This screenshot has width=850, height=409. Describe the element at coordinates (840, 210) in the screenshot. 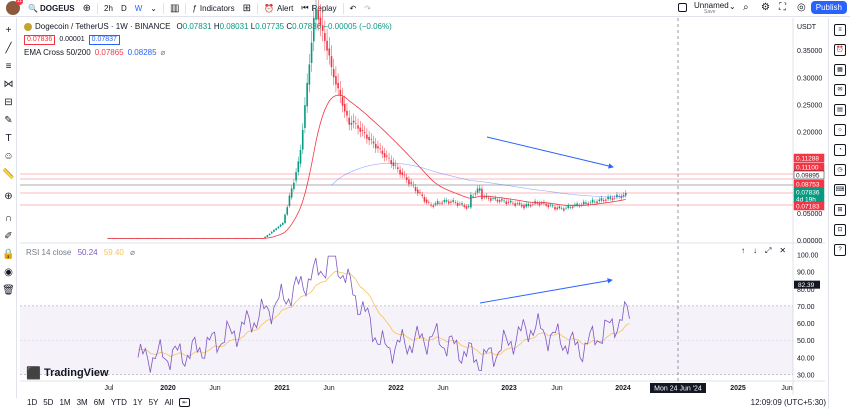

I see `object-tree-icon: ⊞` at that location.